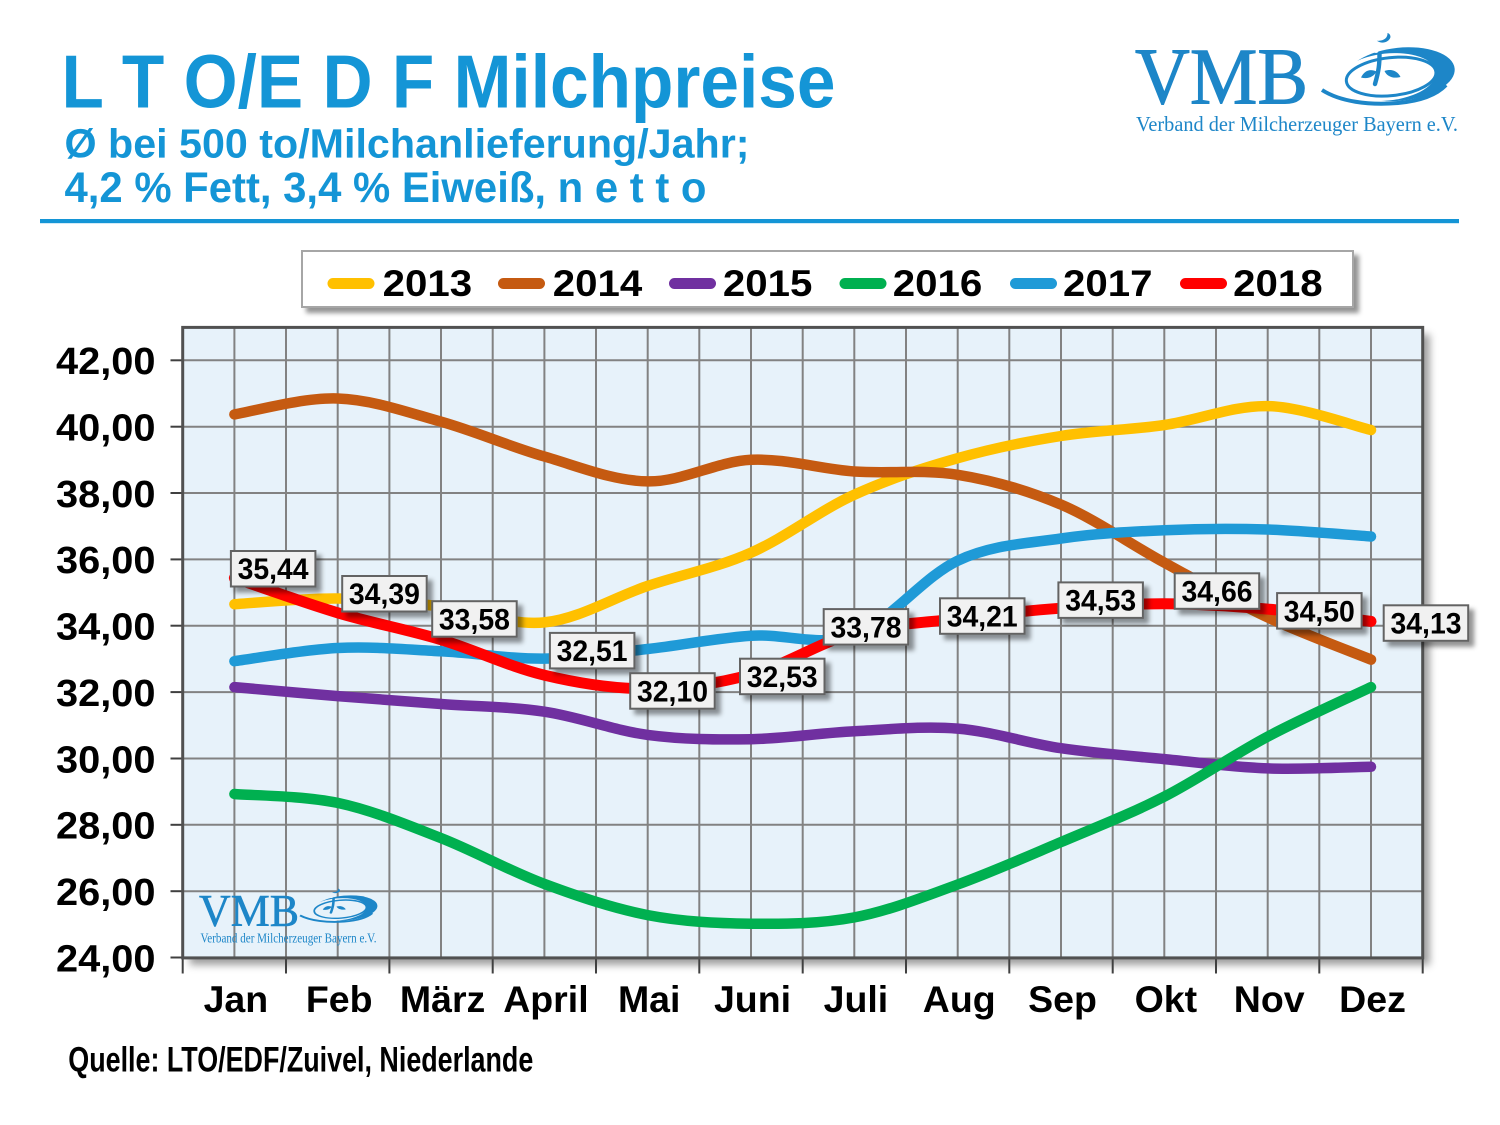 The height and width of the screenshot is (1125, 1500). I want to click on svg-text: 30,00, so click(106, 760).